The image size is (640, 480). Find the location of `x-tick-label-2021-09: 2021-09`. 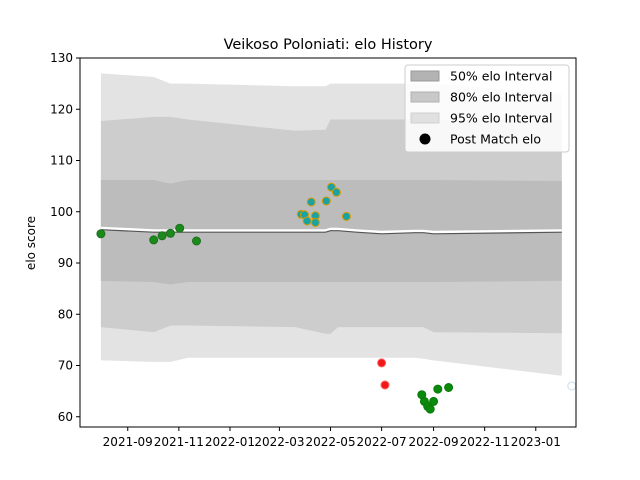

x-tick-label-2021-09: 2021-09 is located at coordinates (128, 442).